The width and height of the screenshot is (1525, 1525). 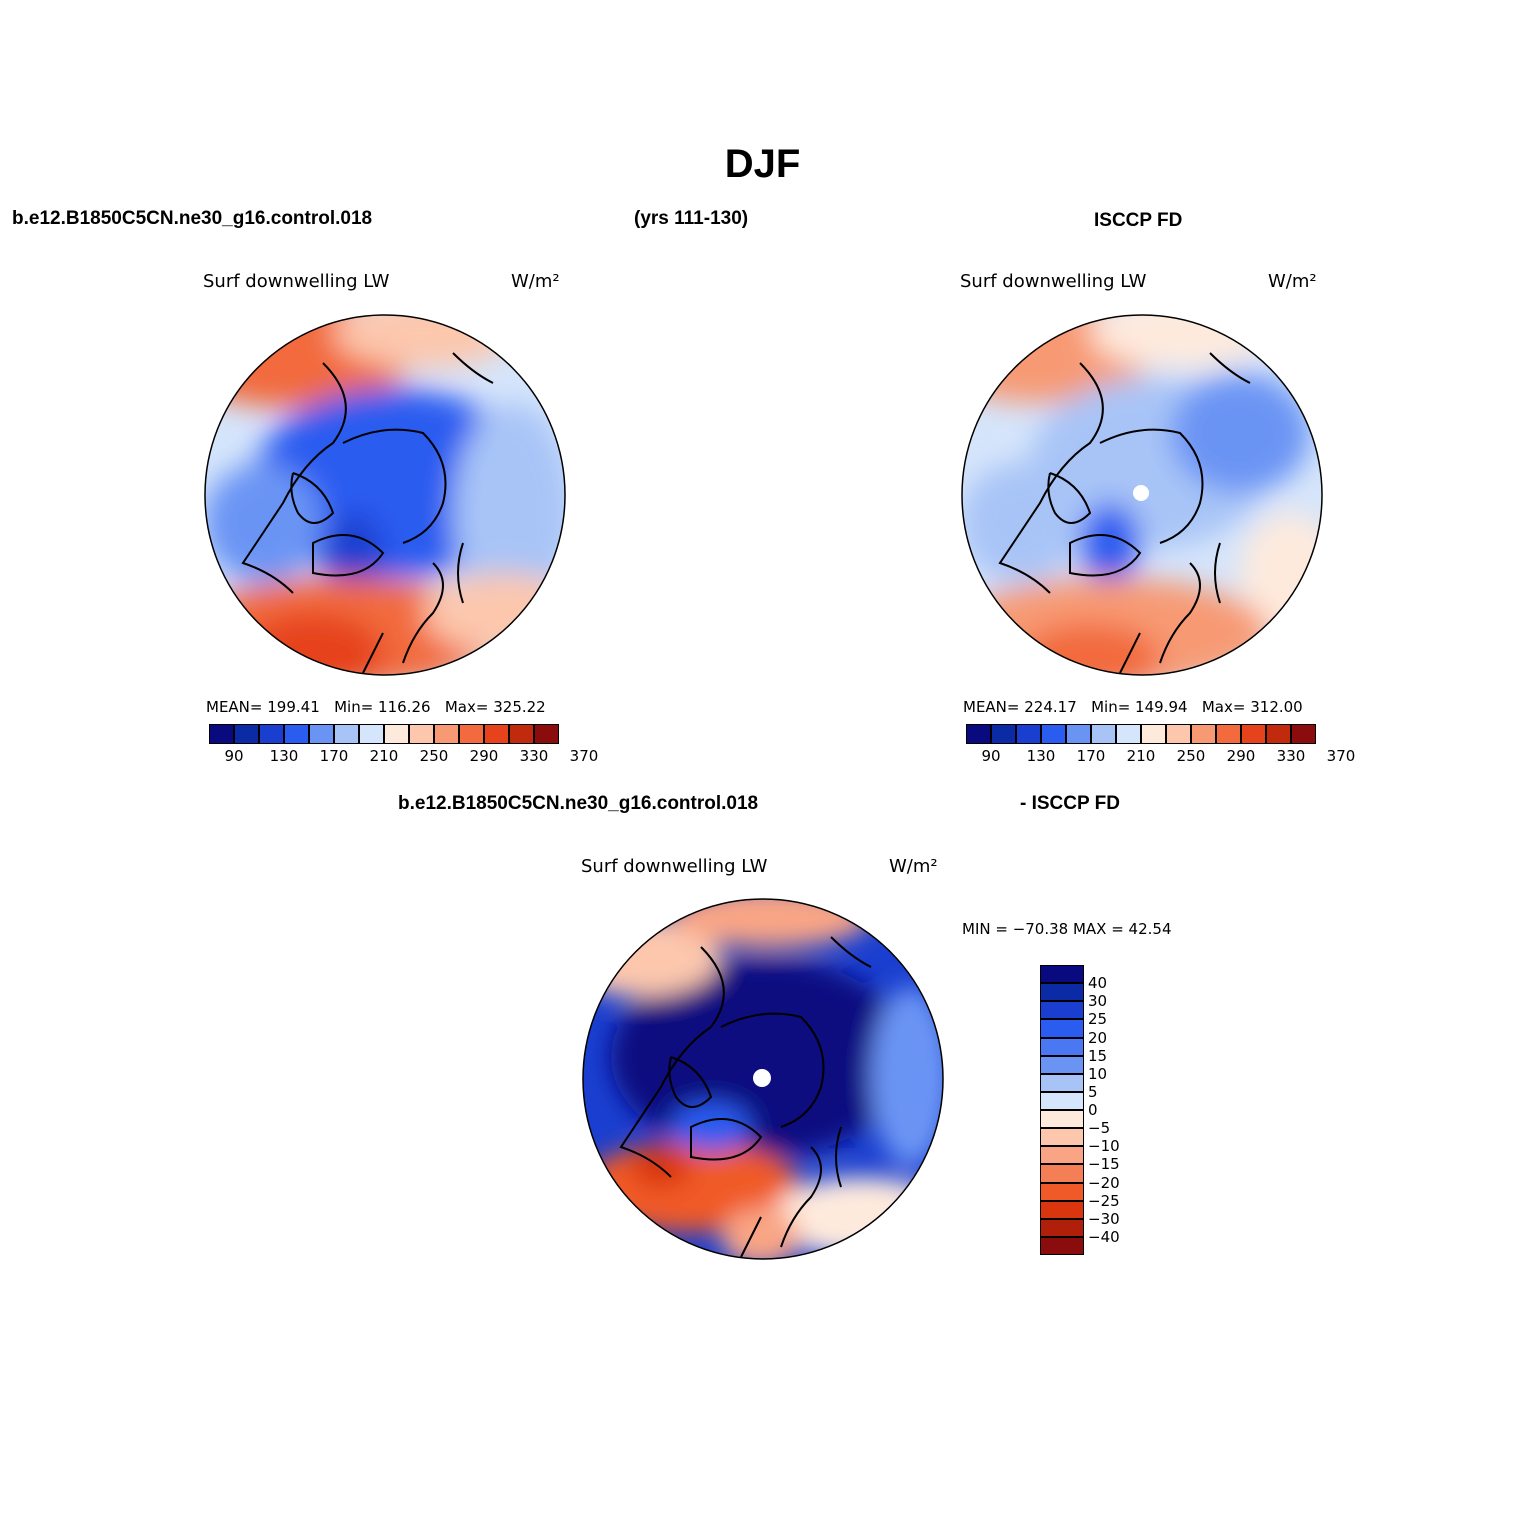 I want to click on colorbar-tick-label: 330, so click(x=1291, y=756).